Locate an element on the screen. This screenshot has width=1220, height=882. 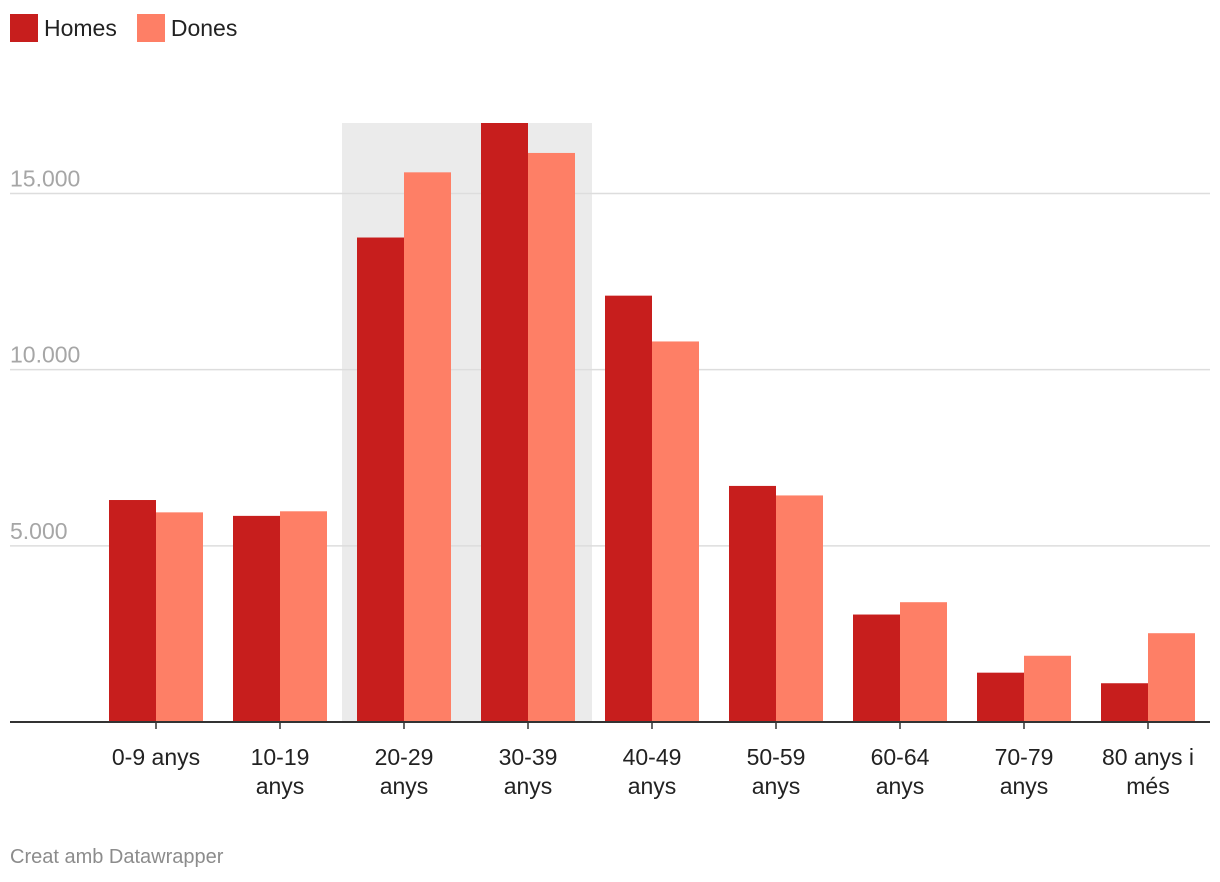
x-tick-label-line: 10-19 is located at coordinates (280, 757).